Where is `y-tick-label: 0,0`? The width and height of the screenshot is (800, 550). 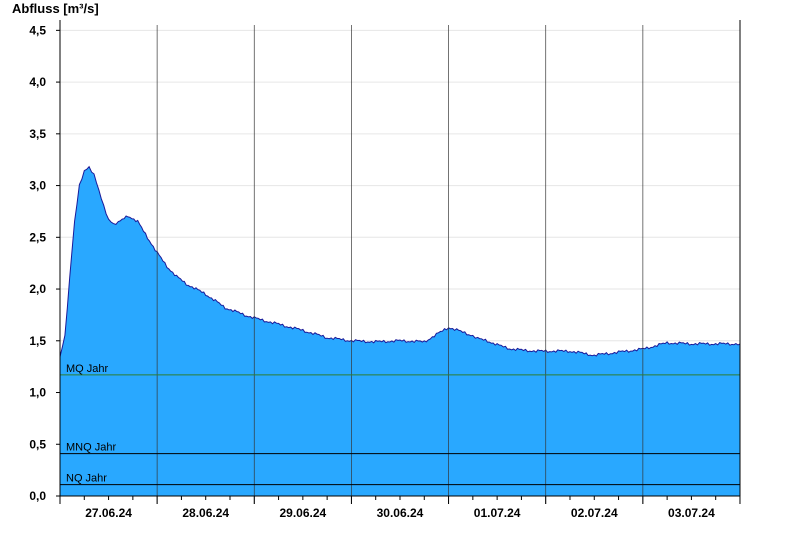
y-tick-label: 0,0 is located at coordinates (37, 496).